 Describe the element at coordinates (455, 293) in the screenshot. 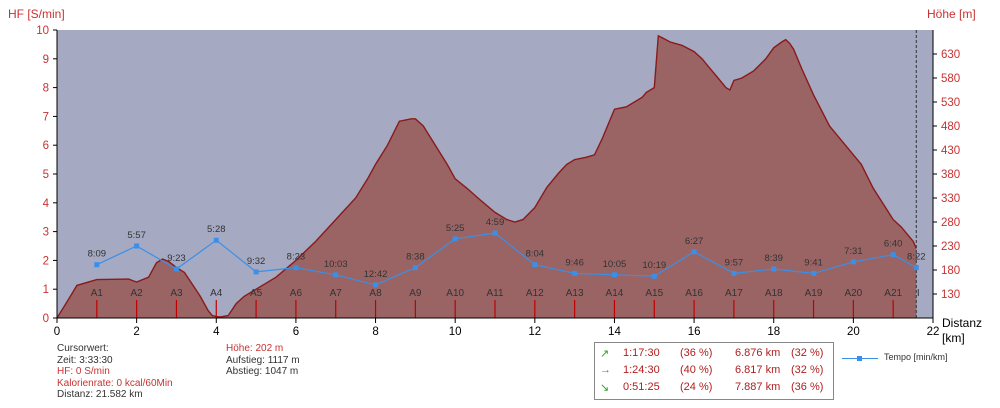

I see `section-label: A10` at that location.